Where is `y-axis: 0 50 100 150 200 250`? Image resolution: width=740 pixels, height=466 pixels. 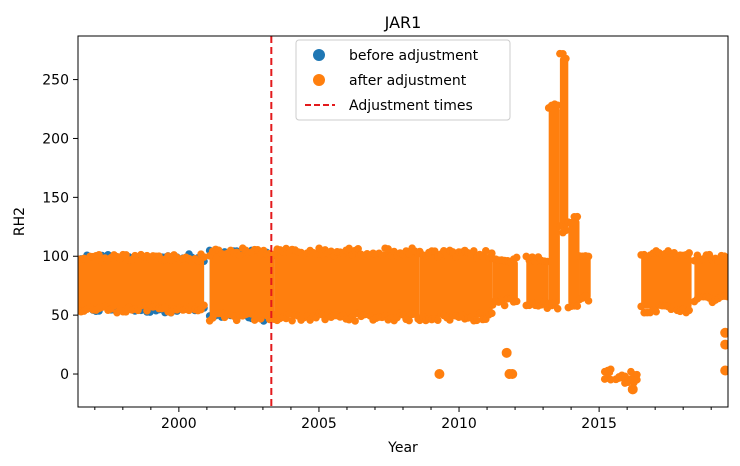
y-axis: 0 50 100 150 200 250 is located at coordinates (60, 228).